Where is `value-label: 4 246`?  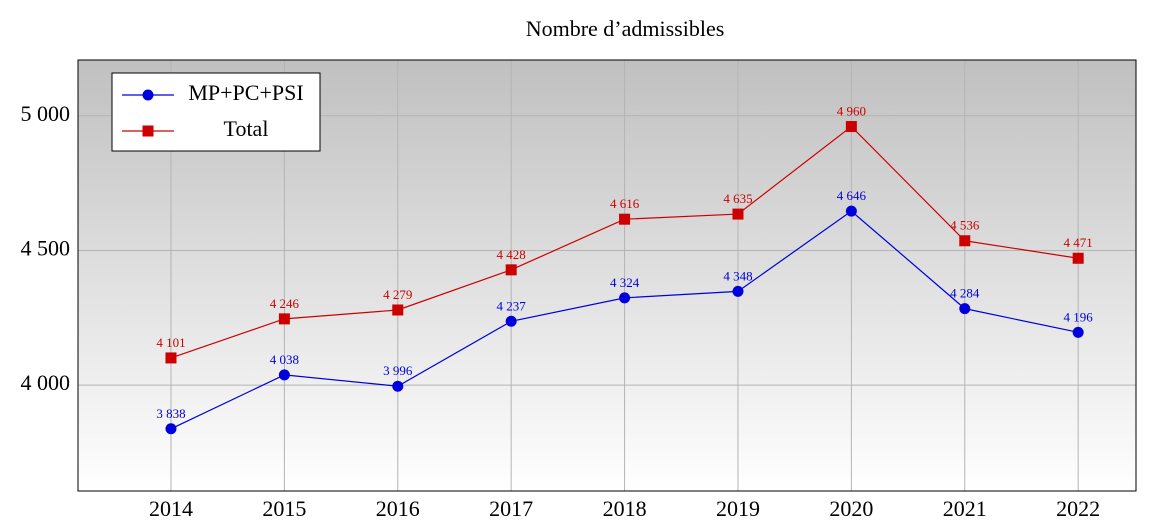 value-label: 4 246 is located at coordinates (285, 303).